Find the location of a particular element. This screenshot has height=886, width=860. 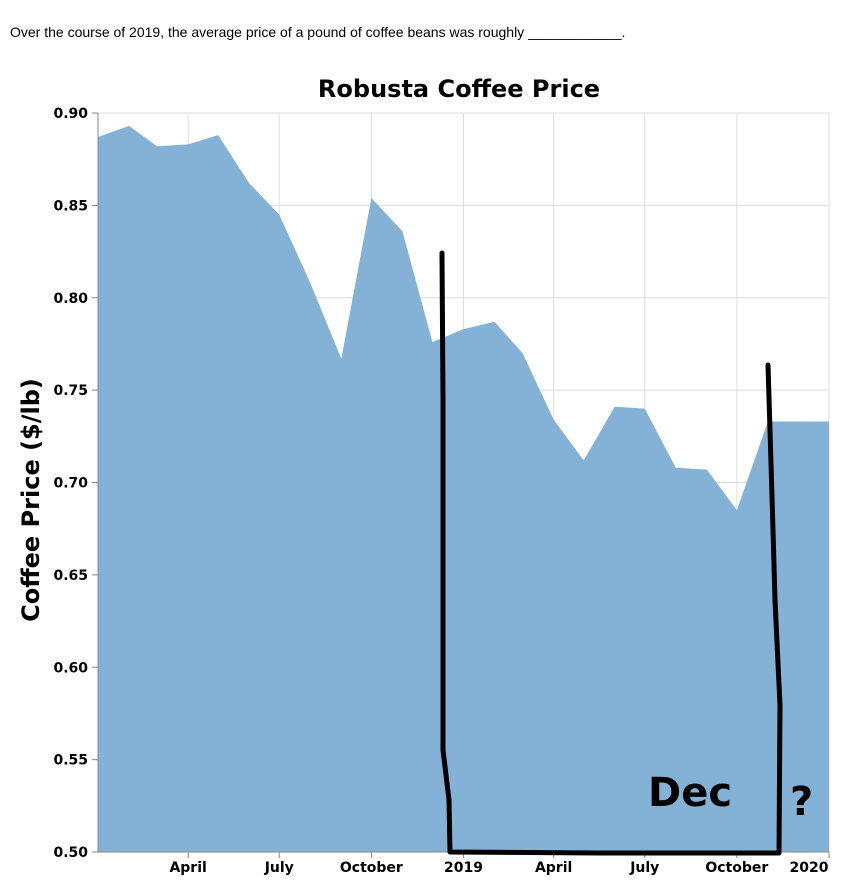

y-tick-label: 0.50 is located at coordinates (70, 853).